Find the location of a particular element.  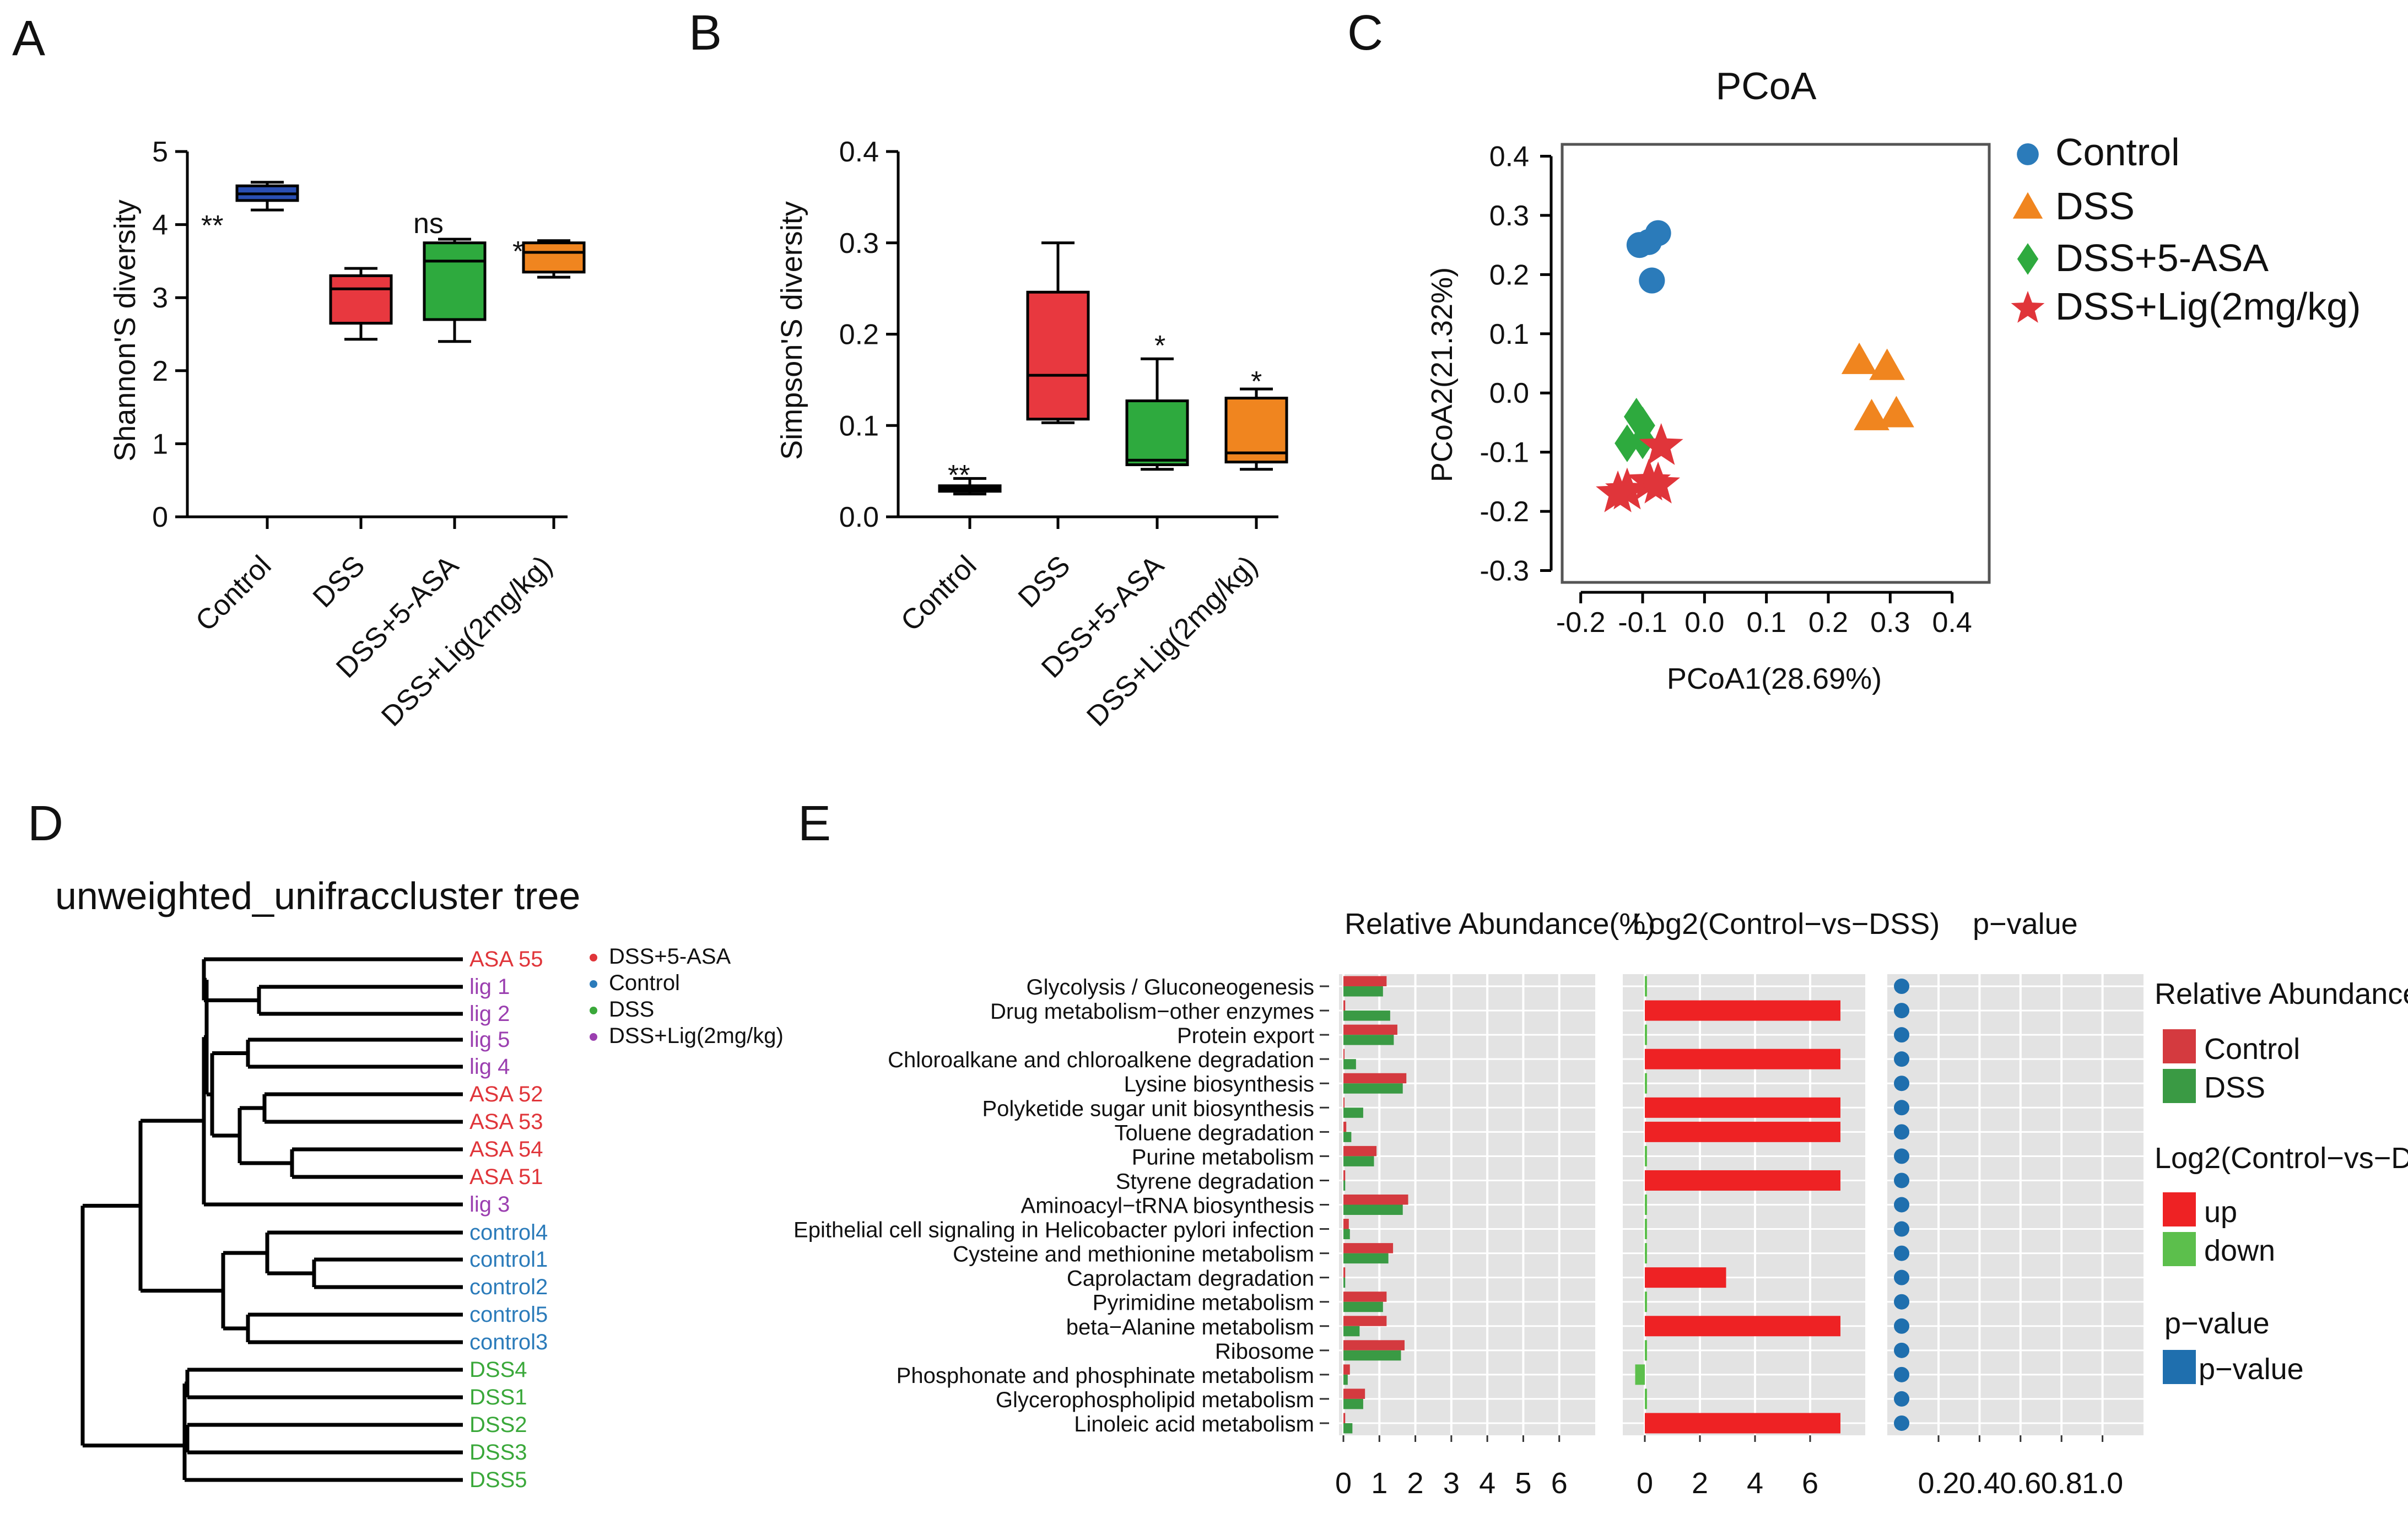

simpson-y-label: Simpson'S diversity is located at coordinates (791, 330).